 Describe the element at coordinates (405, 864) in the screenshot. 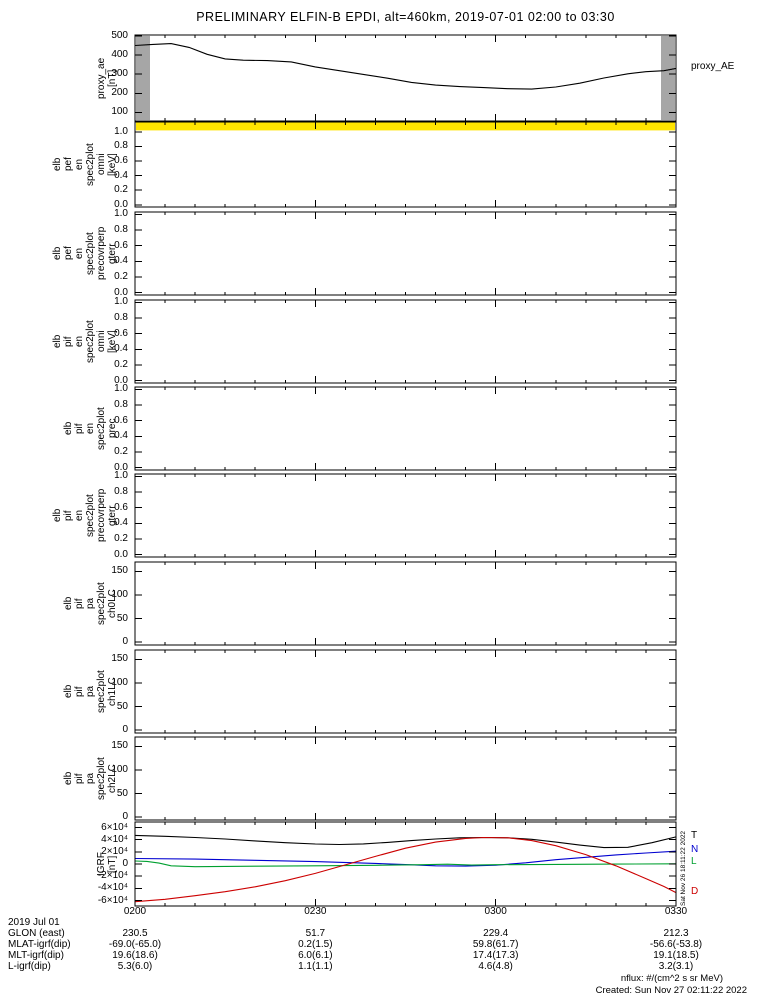

I see `series-L` at that location.